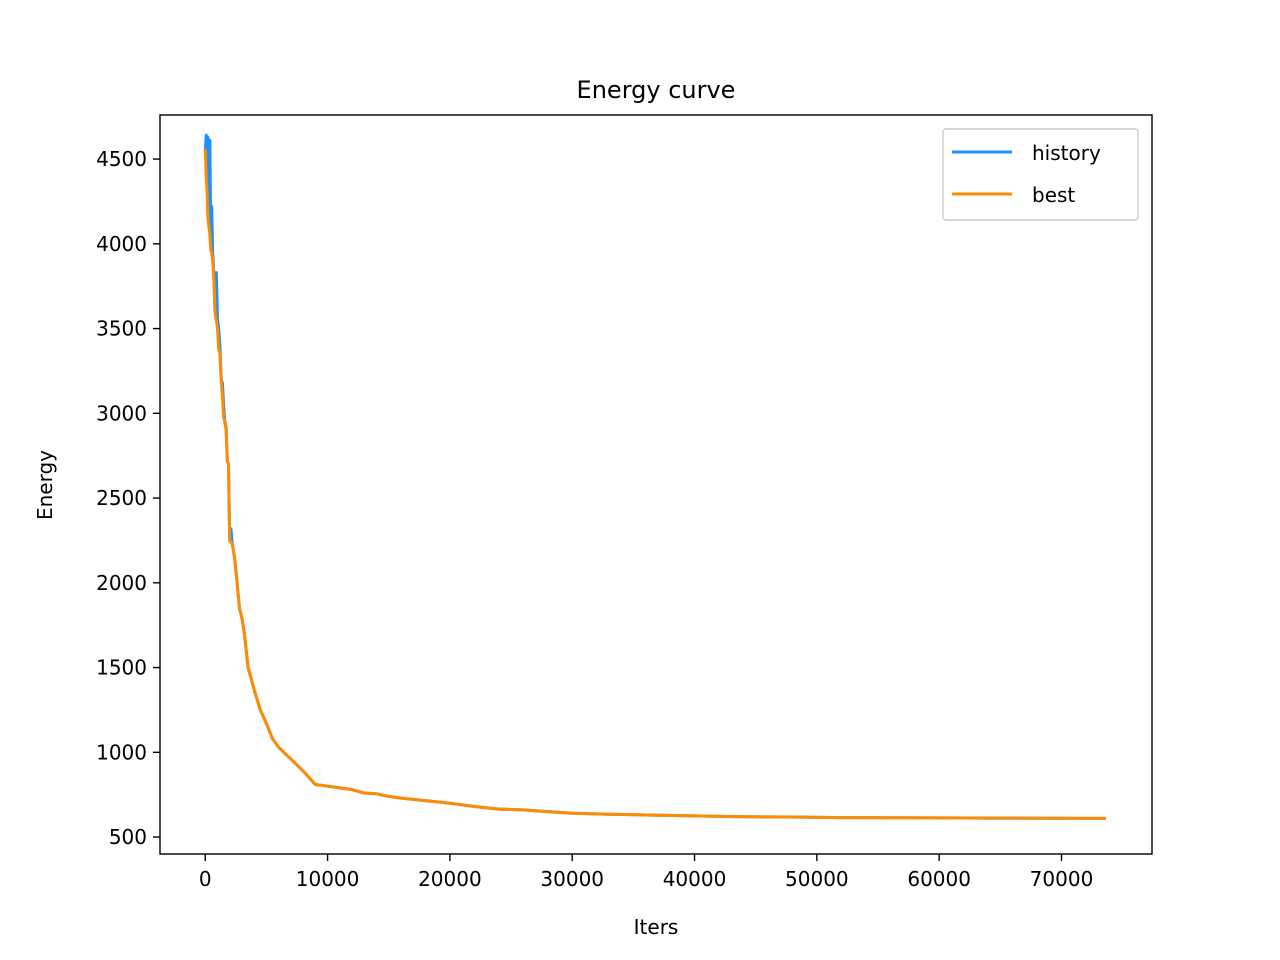  What do you see at coordinates (121, 668) in the screenshot?
I see `y-tick-label: 1500` at bounding box center [121, 668].